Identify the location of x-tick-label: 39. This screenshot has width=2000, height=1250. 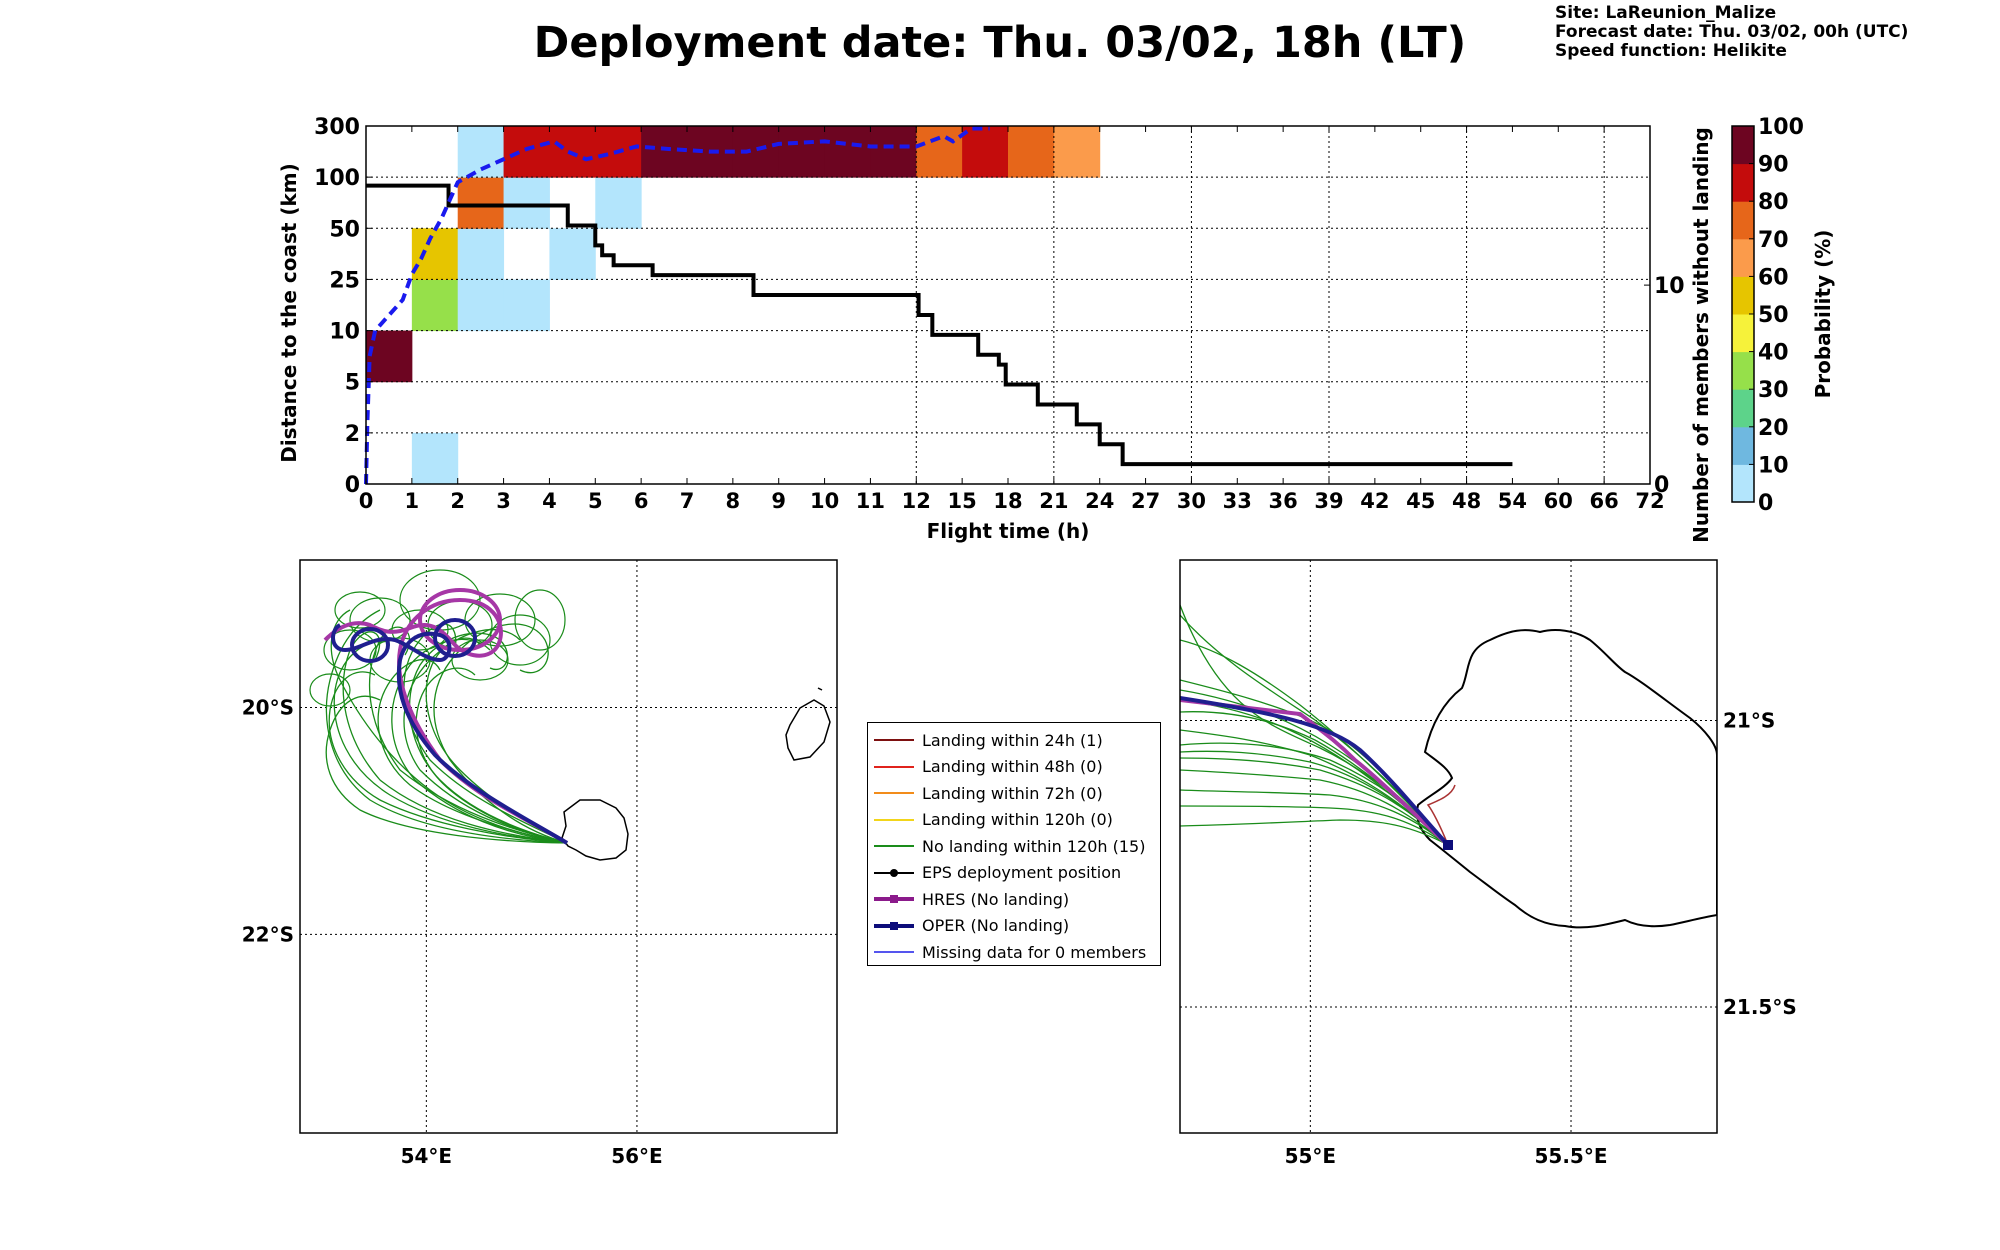
(1328, 501).